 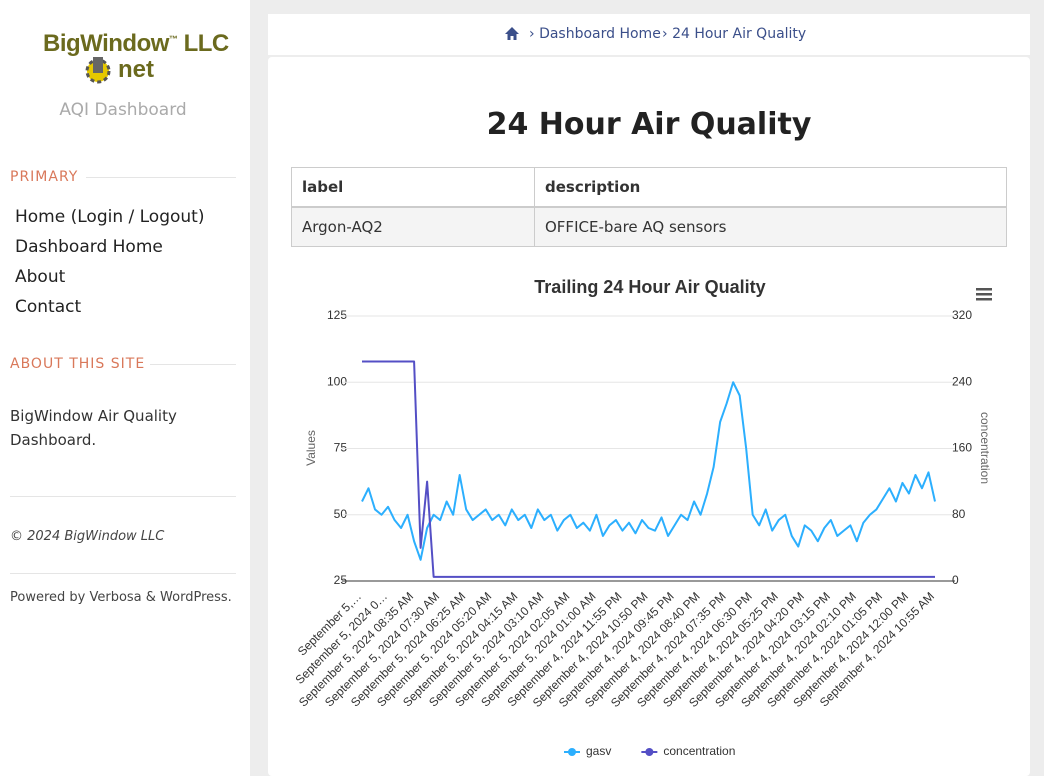 What do you see at coordinates (413, 187) in the screenshot?
I see `header-cell: label` at bounding box center [413, 187].